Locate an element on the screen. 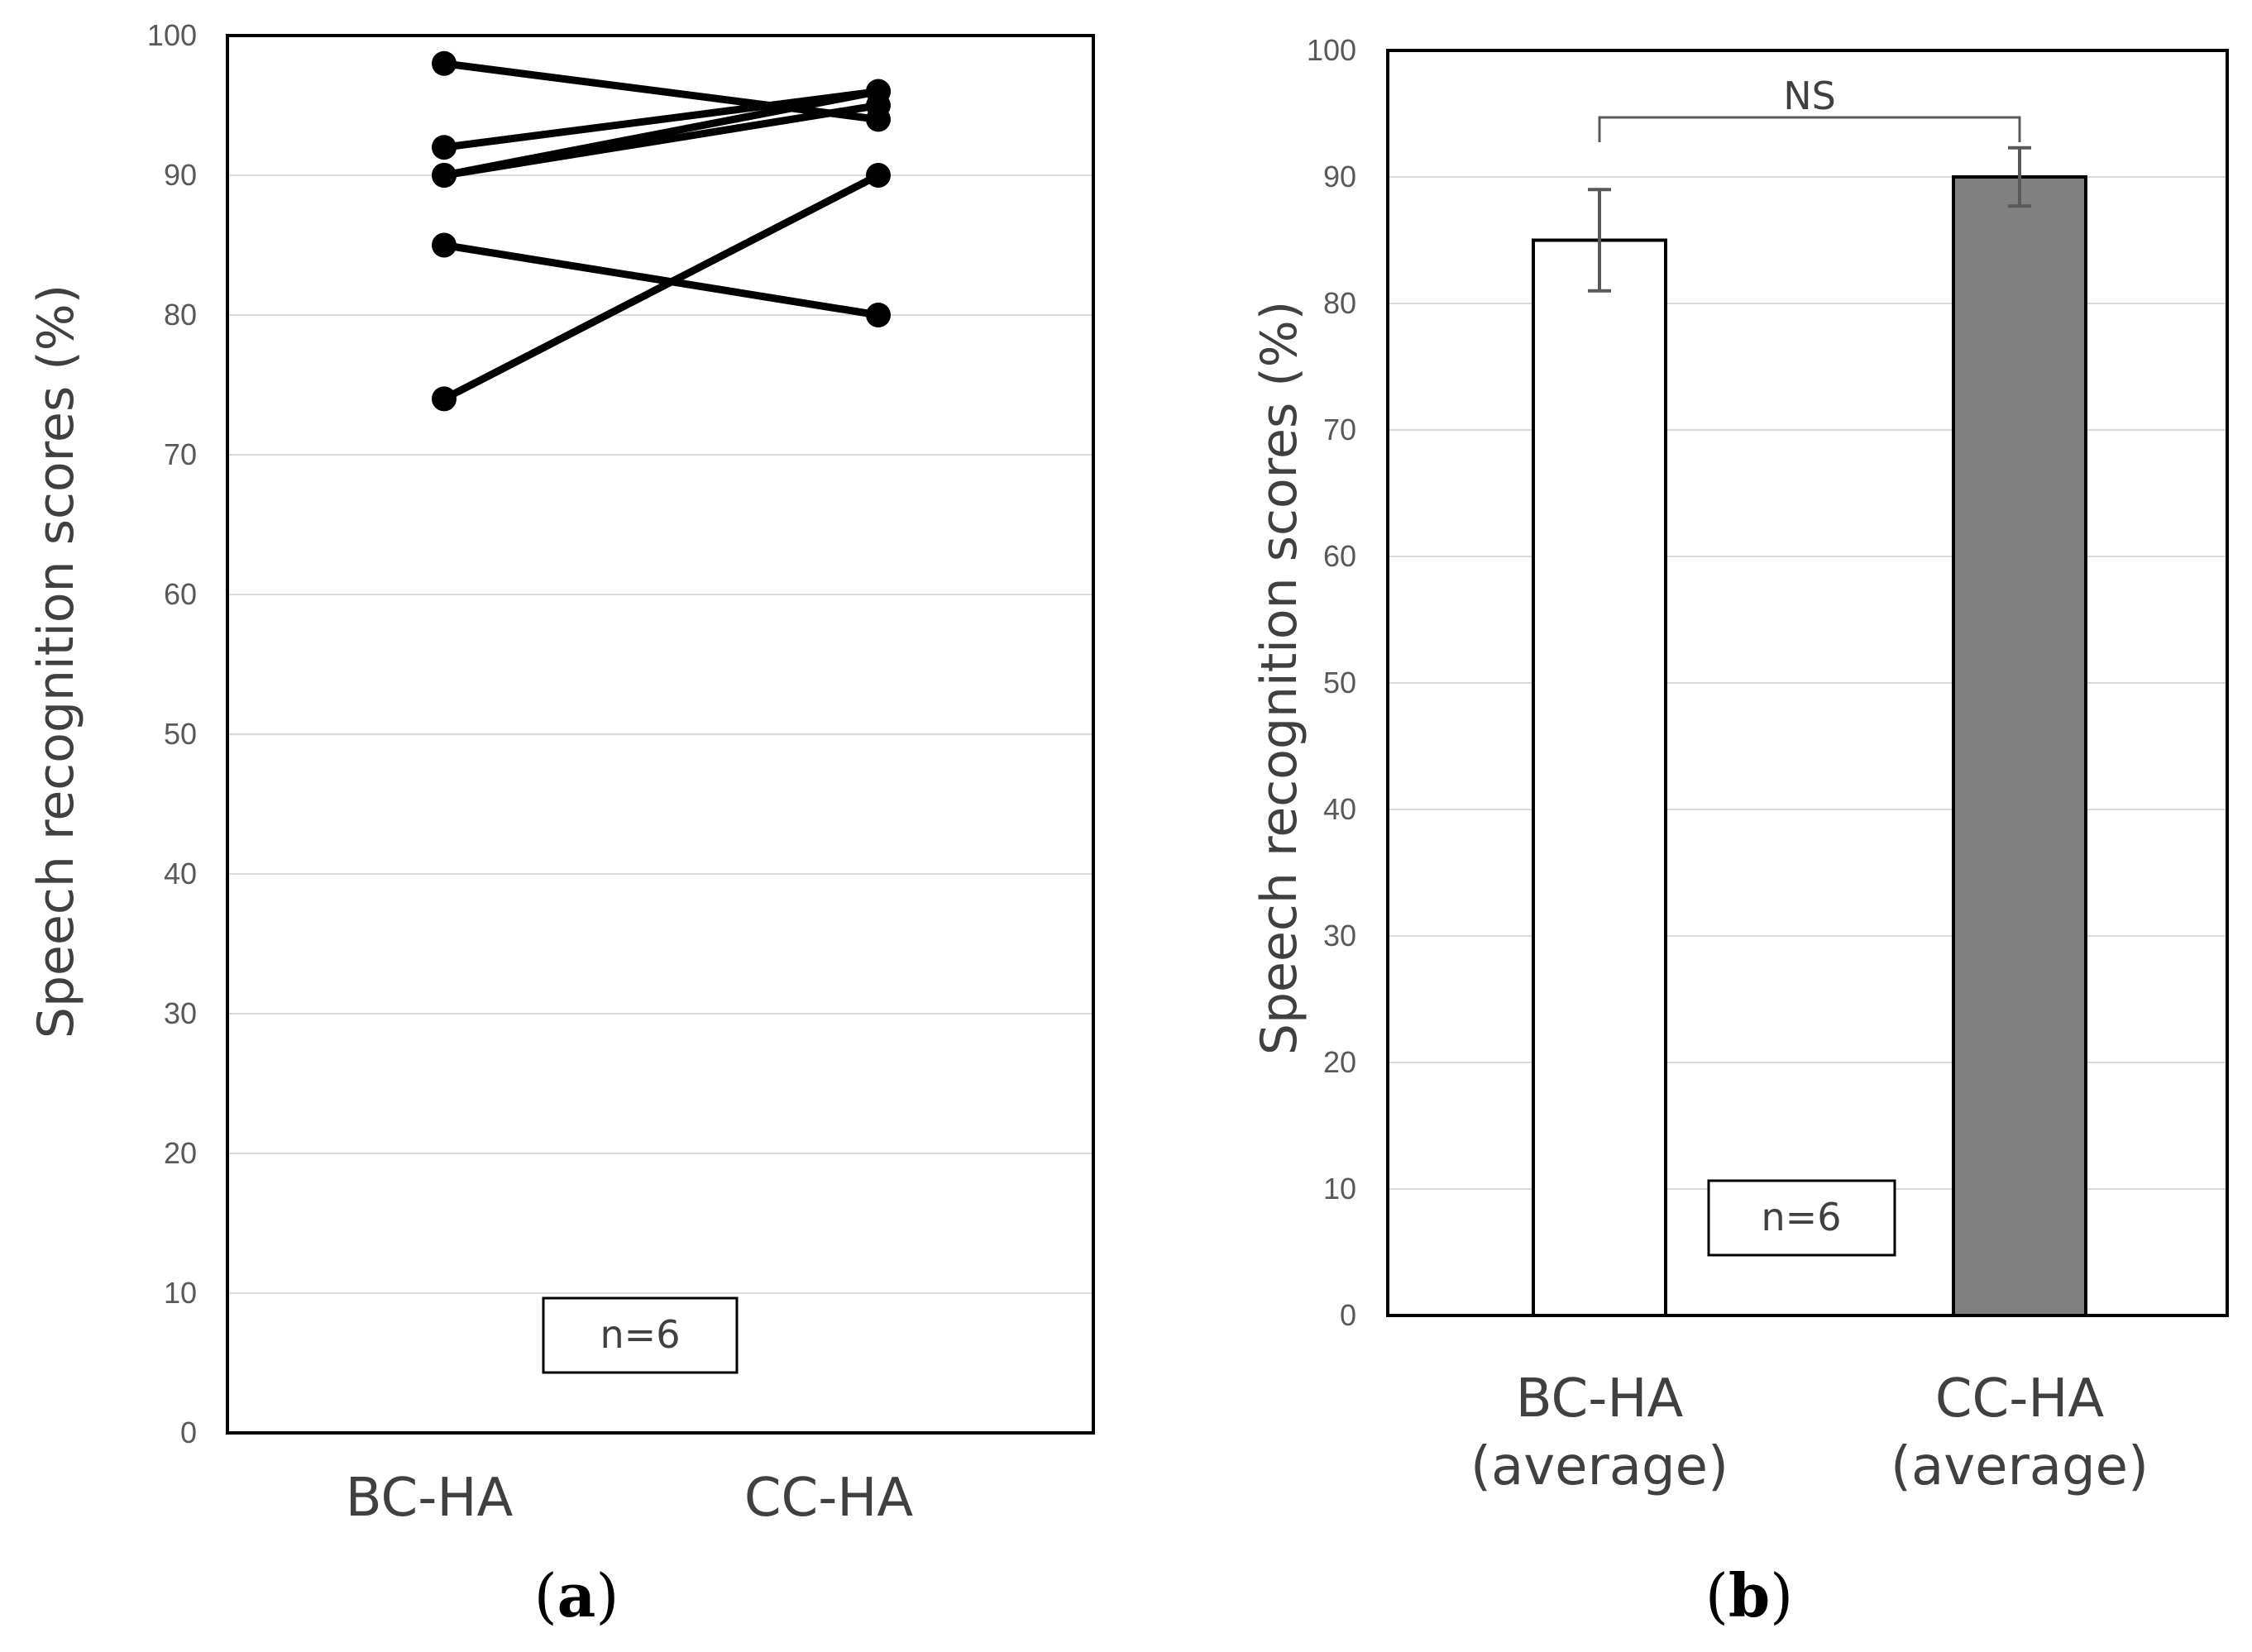 Image resolution: width=2252 pixels, height=1652 pixels. sample-size-label-a: n=6 is located at coordinates (640, 1334).